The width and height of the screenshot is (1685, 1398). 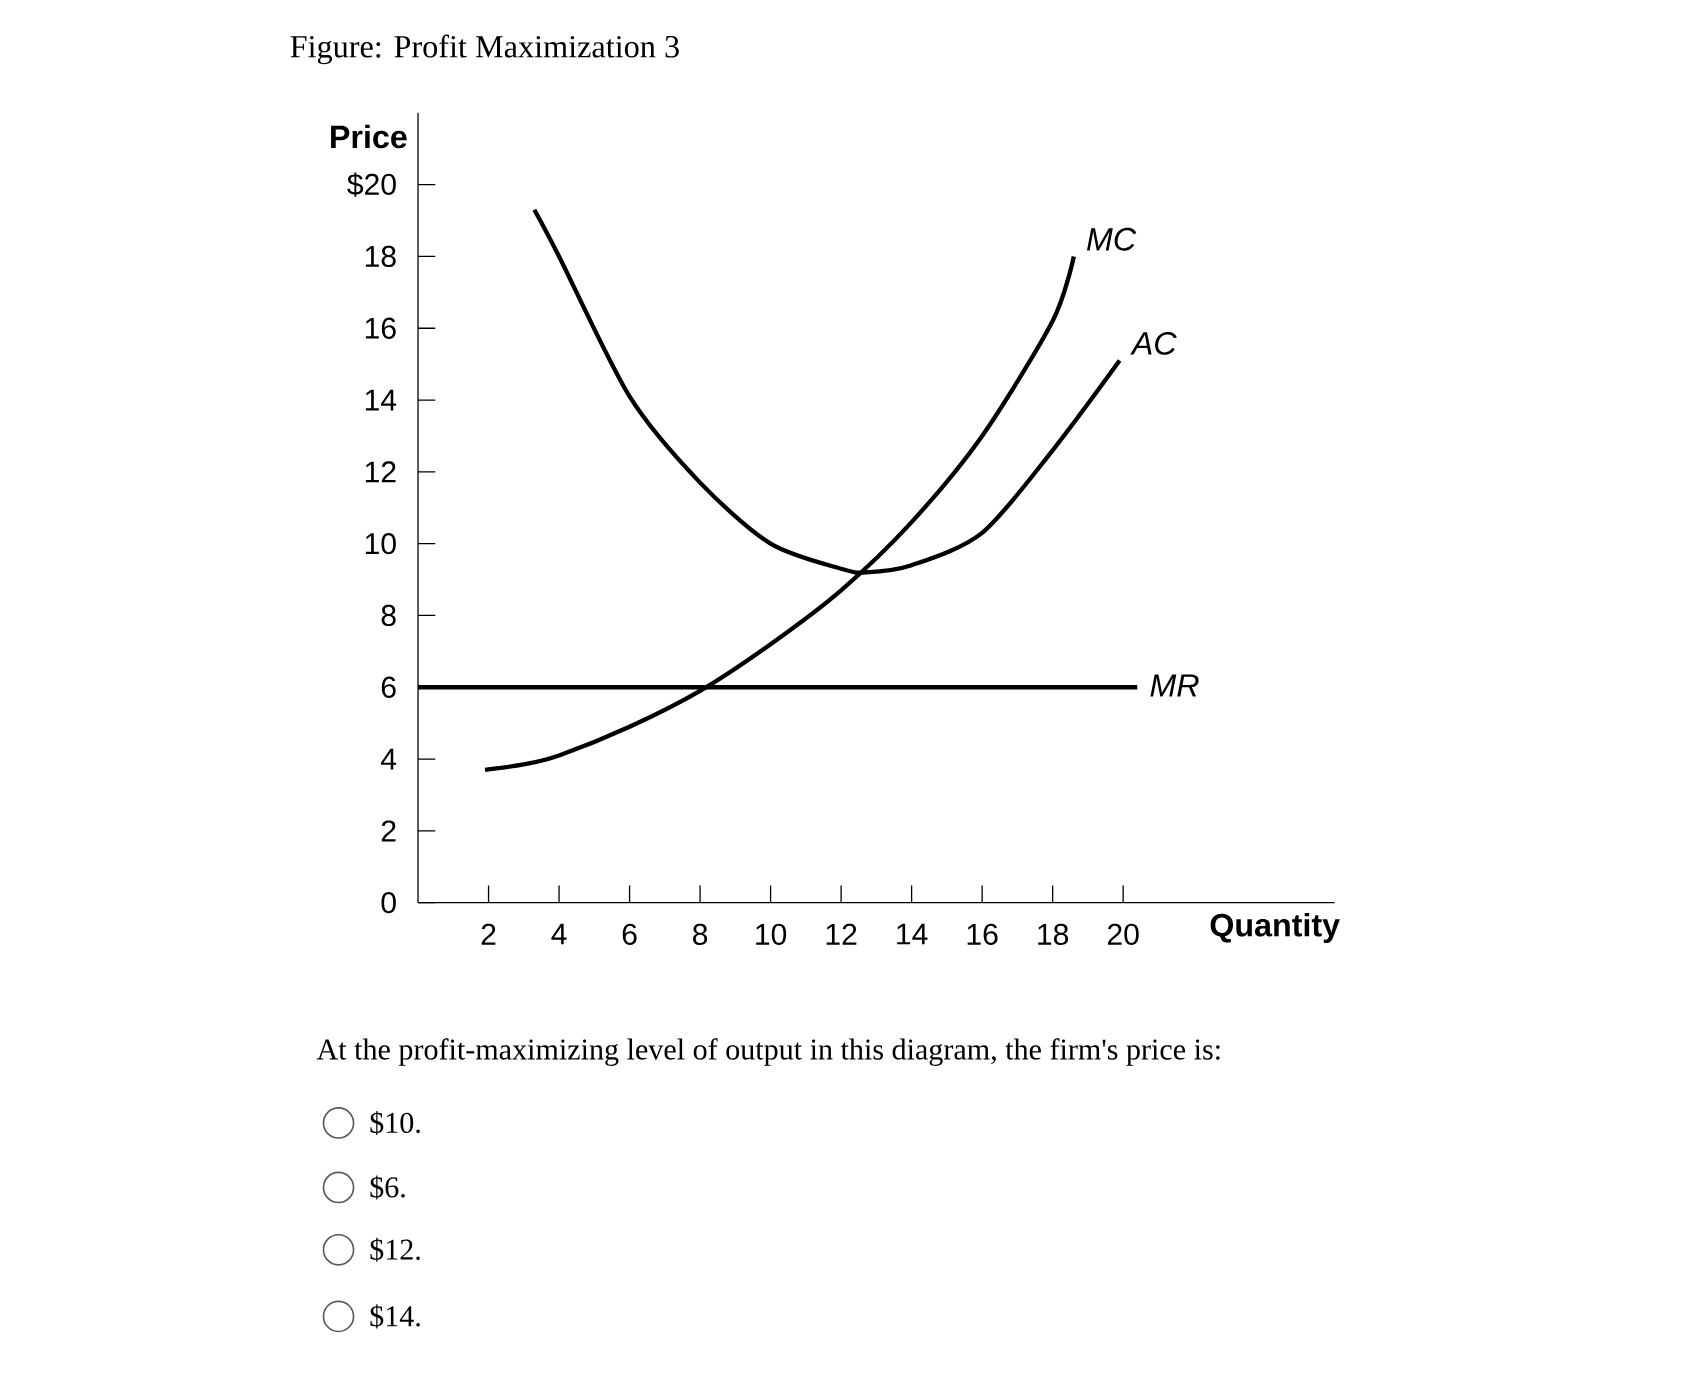 What do you see at coordinates (388, 831) in the screenshot?
I see `y-tick-label: 2` at bounding box center [388, 831].